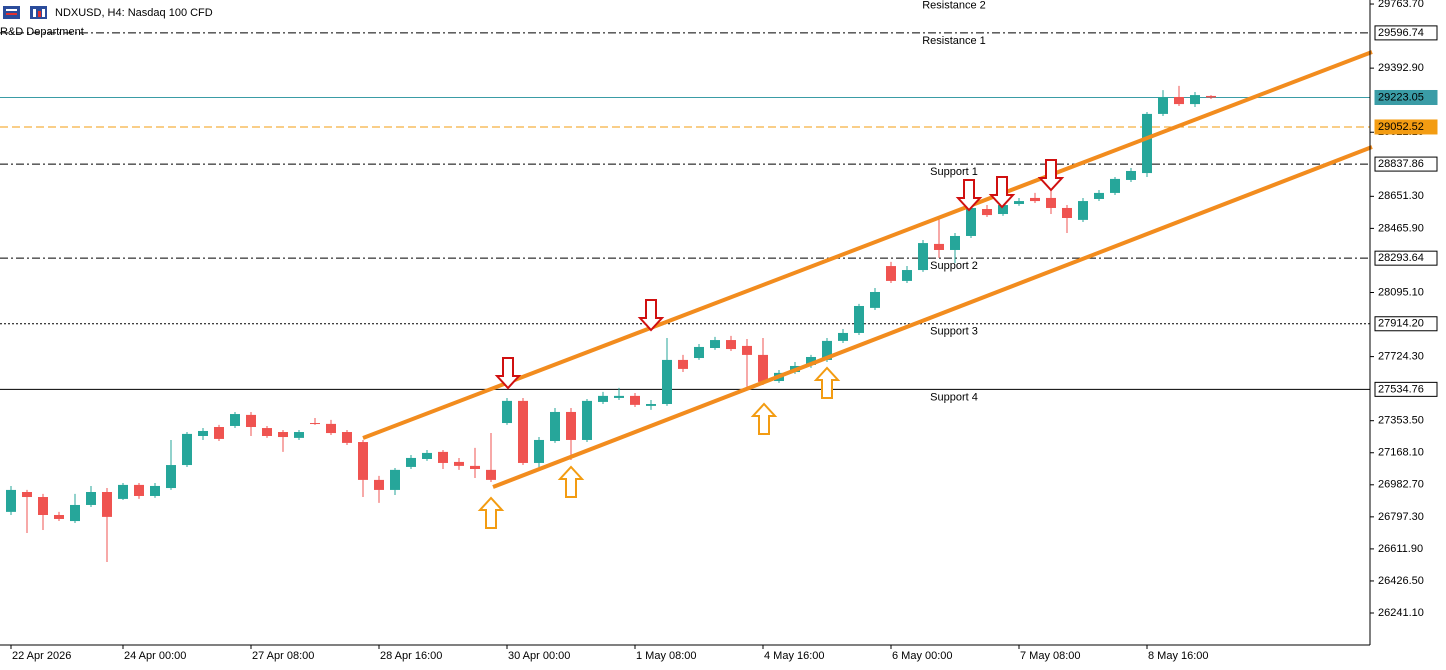 Image resolution: width=1446 pixels, height=670 pixels. I want to click on symbol-icons, so click(25, 12).